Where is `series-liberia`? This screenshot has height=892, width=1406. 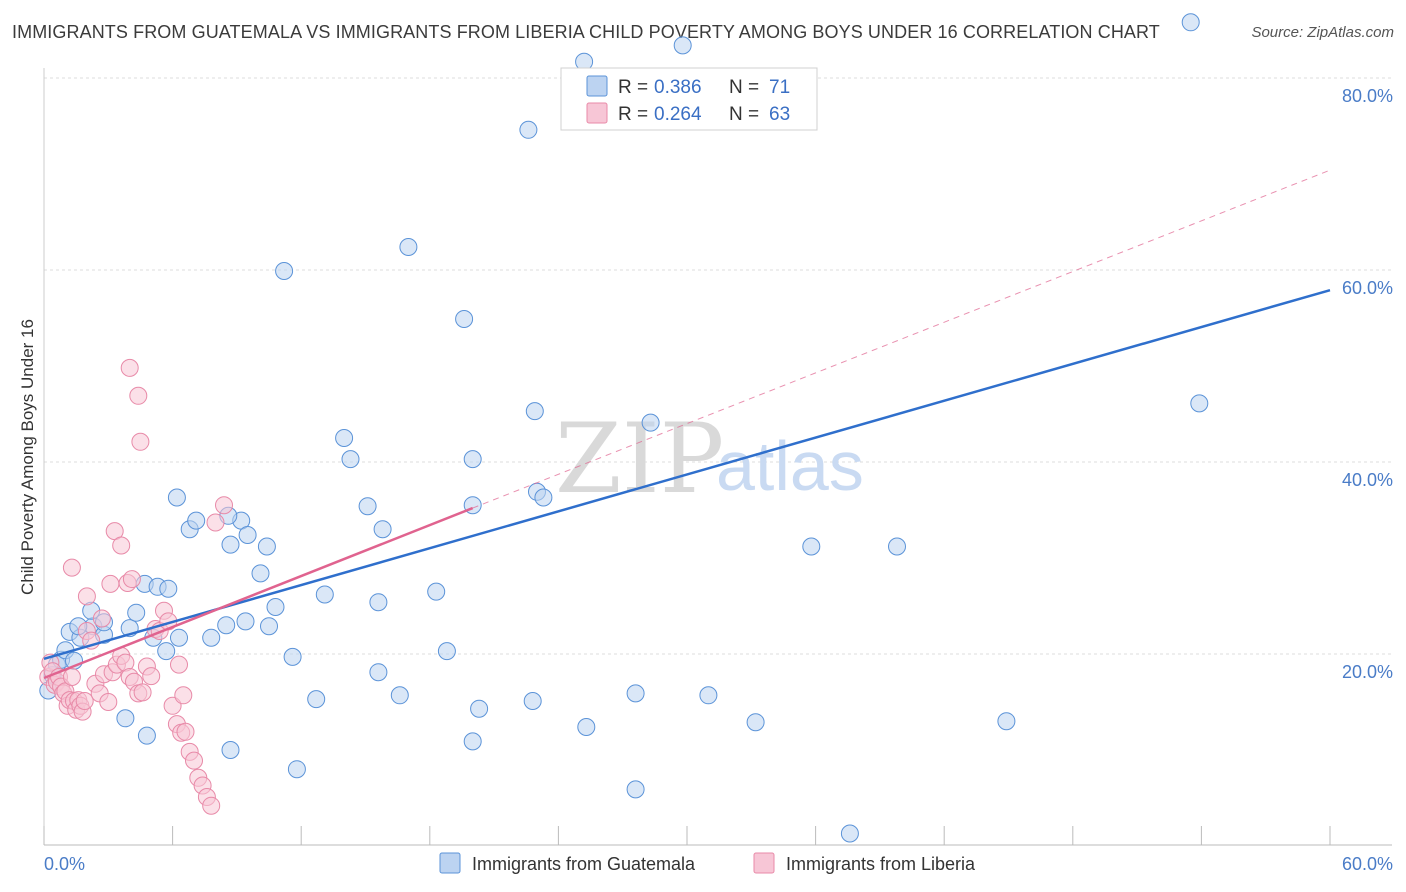
series-liberia is located at coordinates (136, 586).